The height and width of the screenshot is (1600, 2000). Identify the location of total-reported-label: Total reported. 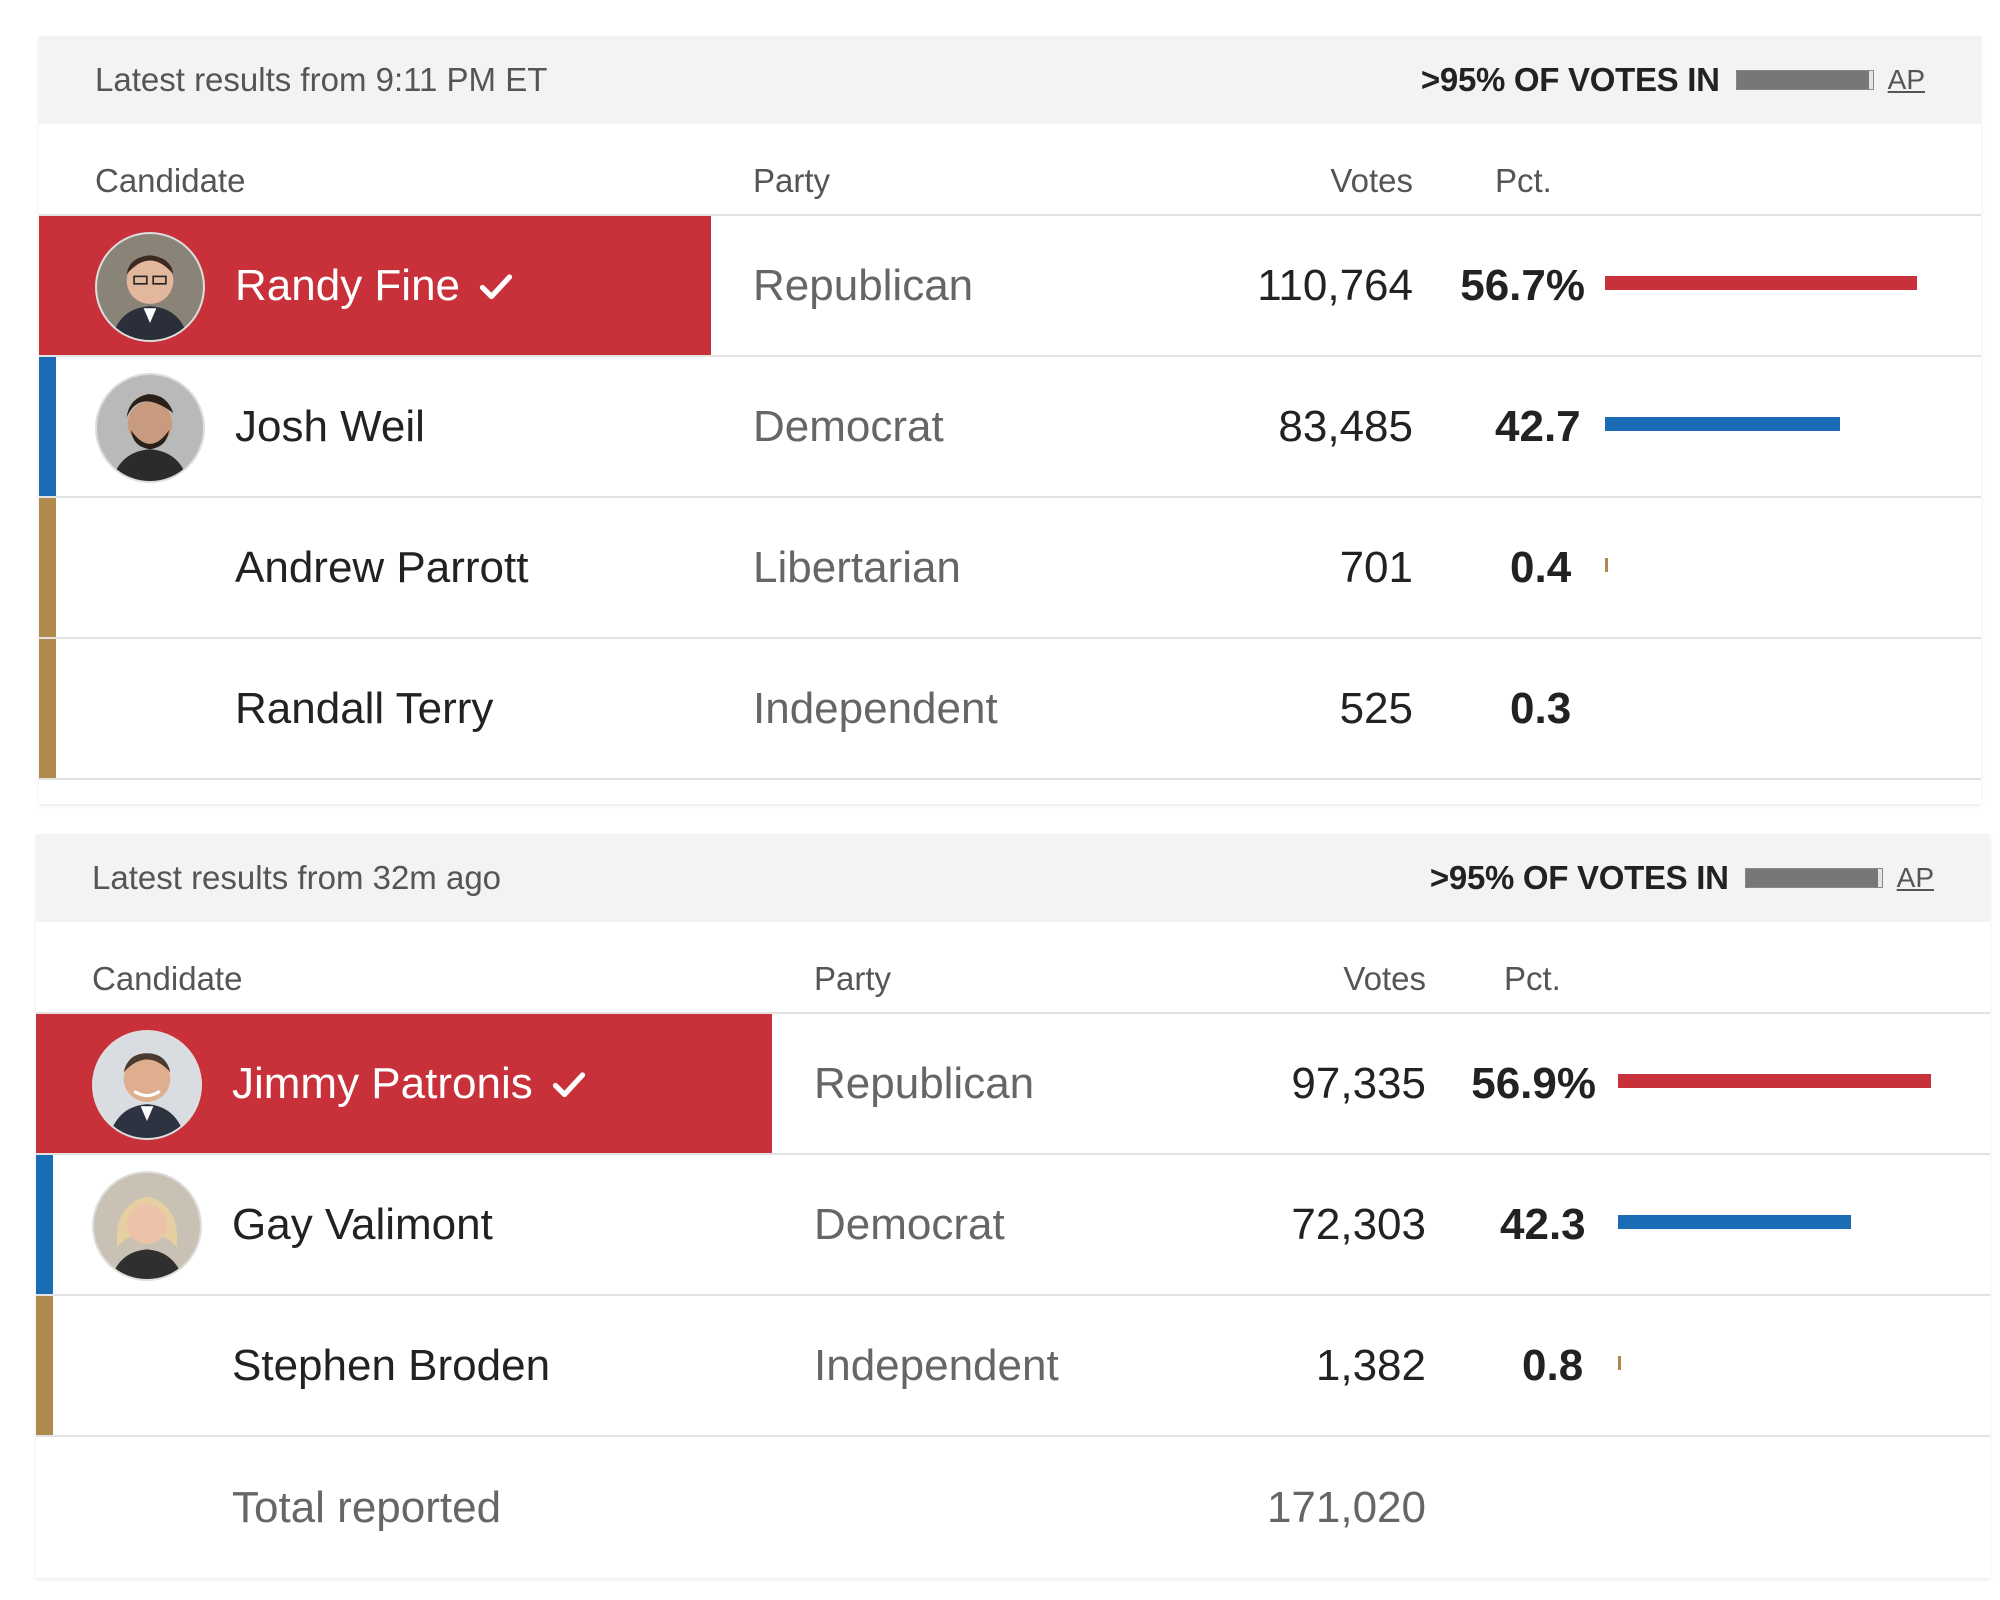
(367, 1507).